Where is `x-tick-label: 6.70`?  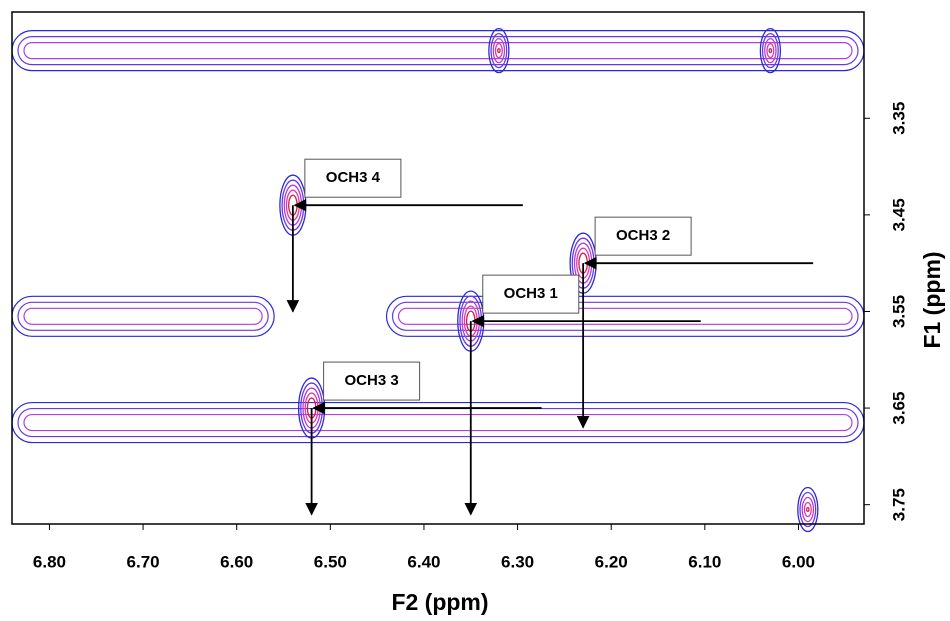
x-tick-label: 6.70 is located at coordinates (143, 561).